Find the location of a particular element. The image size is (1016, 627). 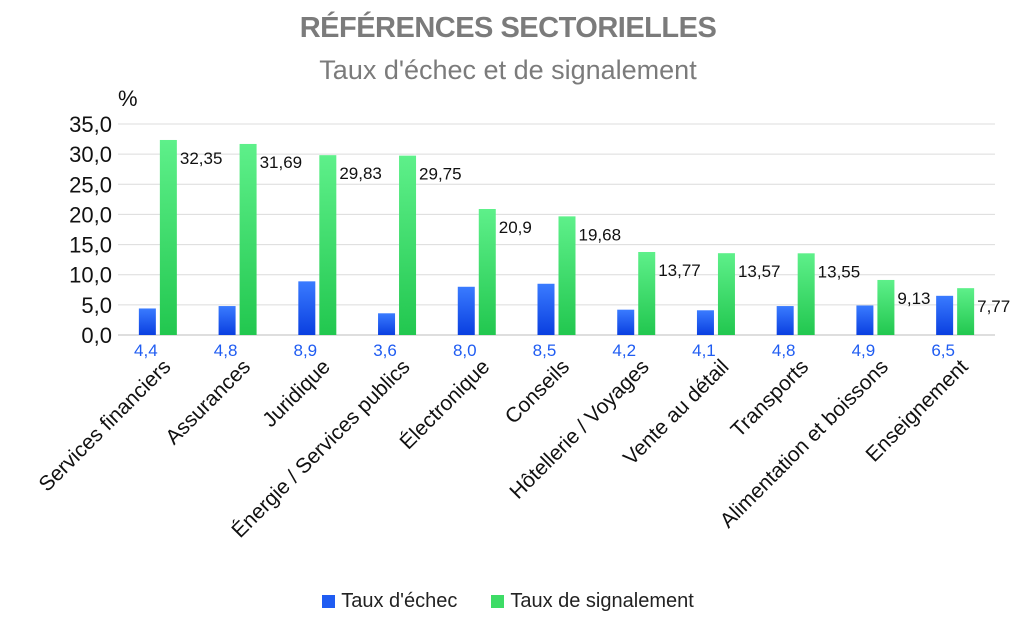

data-label-reporting: 13,57 is located at coordinates (759, 271).